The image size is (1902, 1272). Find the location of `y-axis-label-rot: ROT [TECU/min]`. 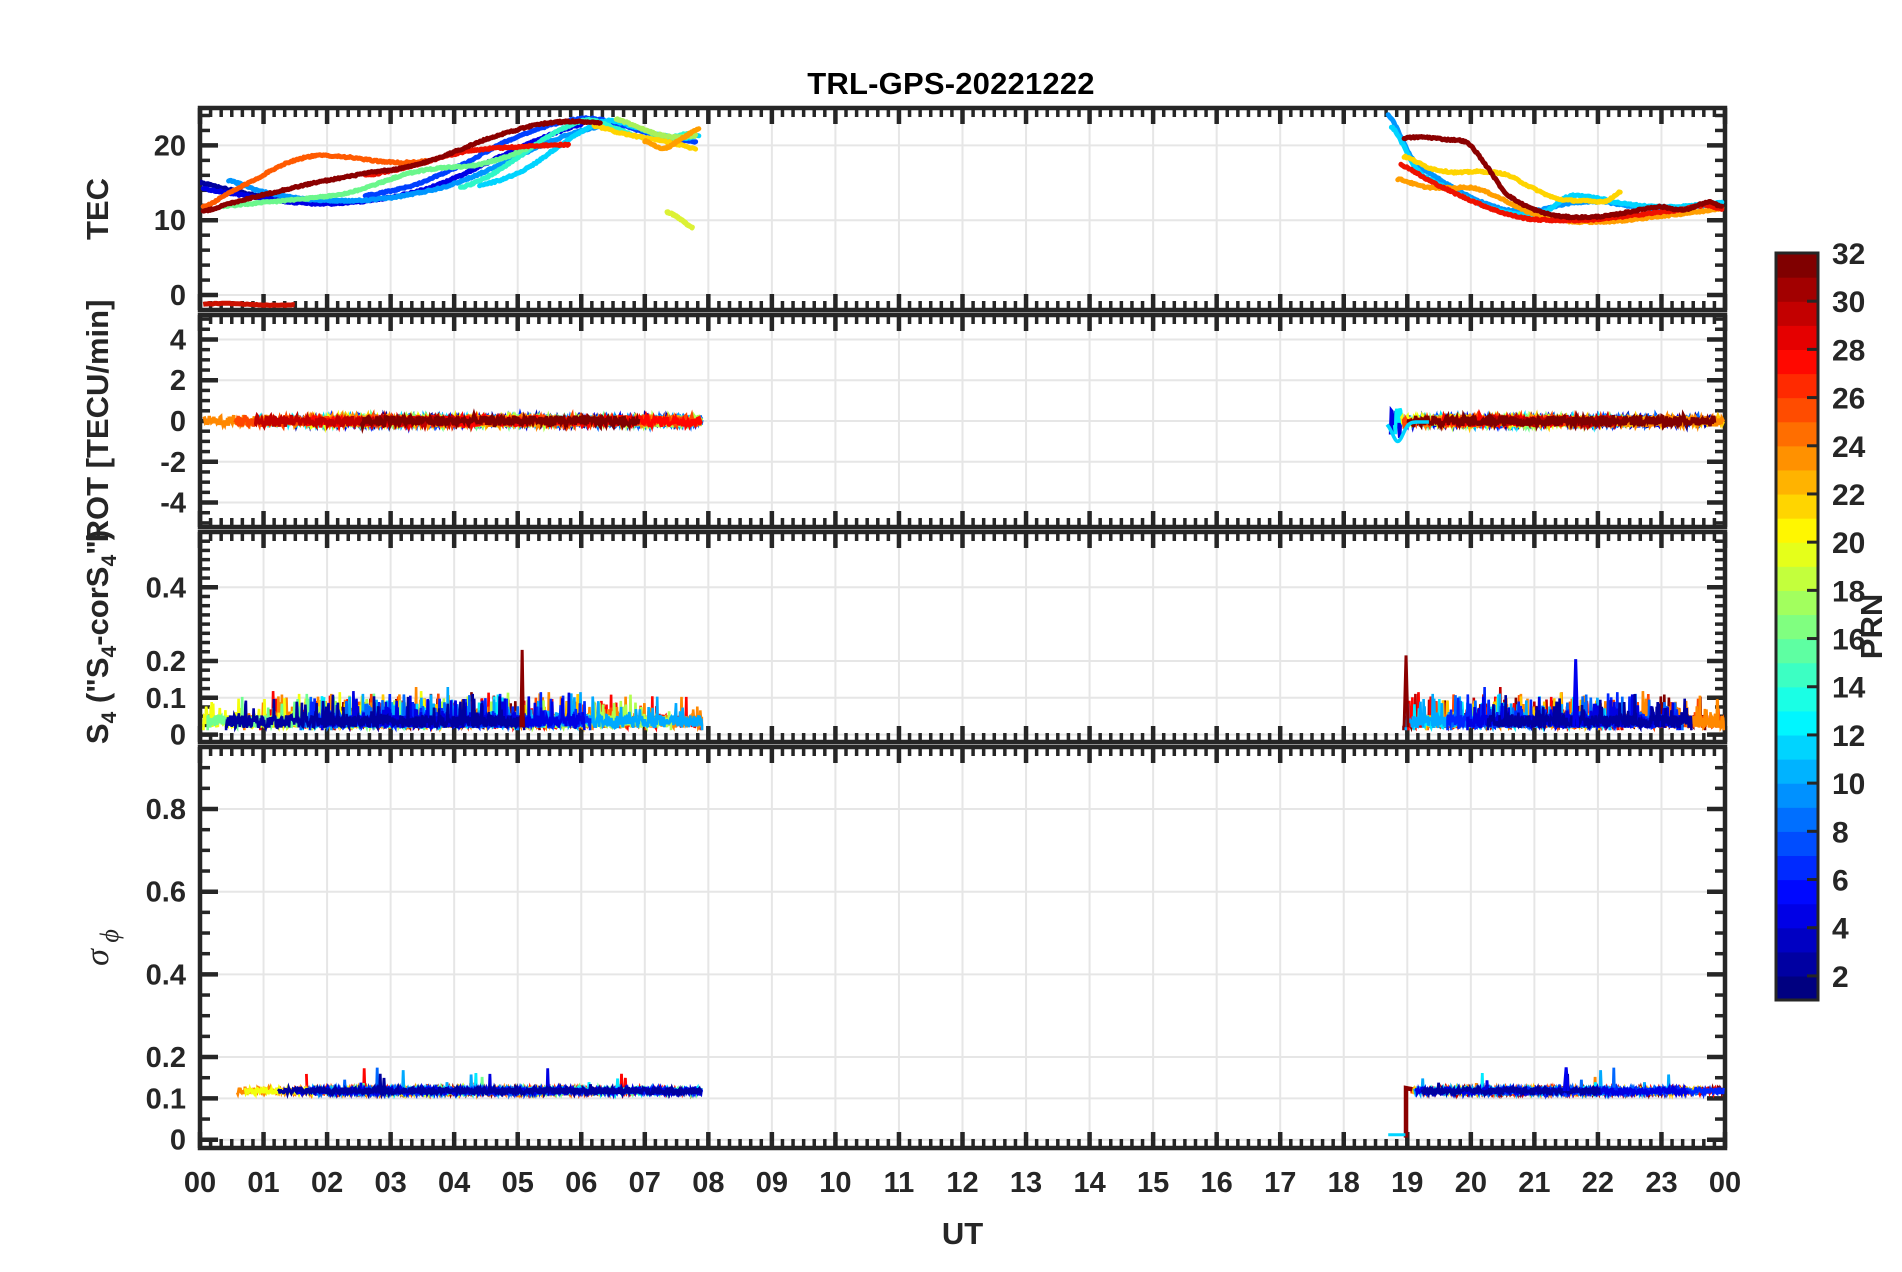

y-axis-label-rot: ROT [TECU/min] is located at coordinates (97, 421).